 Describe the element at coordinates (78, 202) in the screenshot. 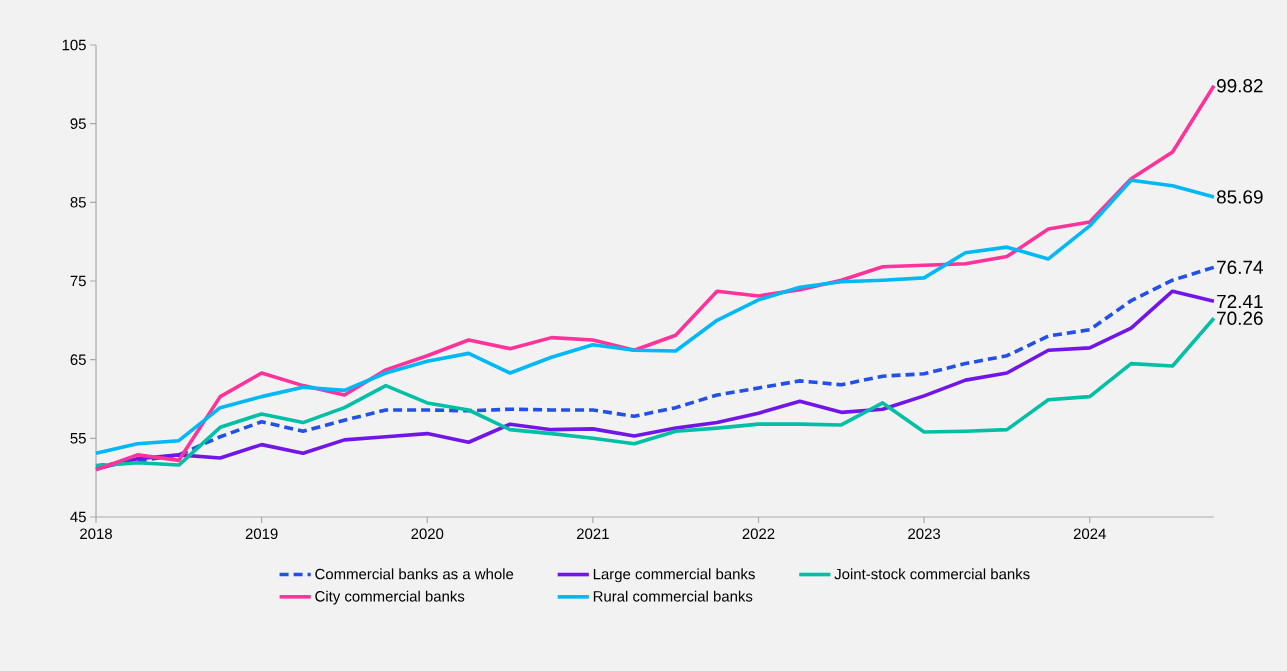

I see `y-tick-label: 85` at that location.